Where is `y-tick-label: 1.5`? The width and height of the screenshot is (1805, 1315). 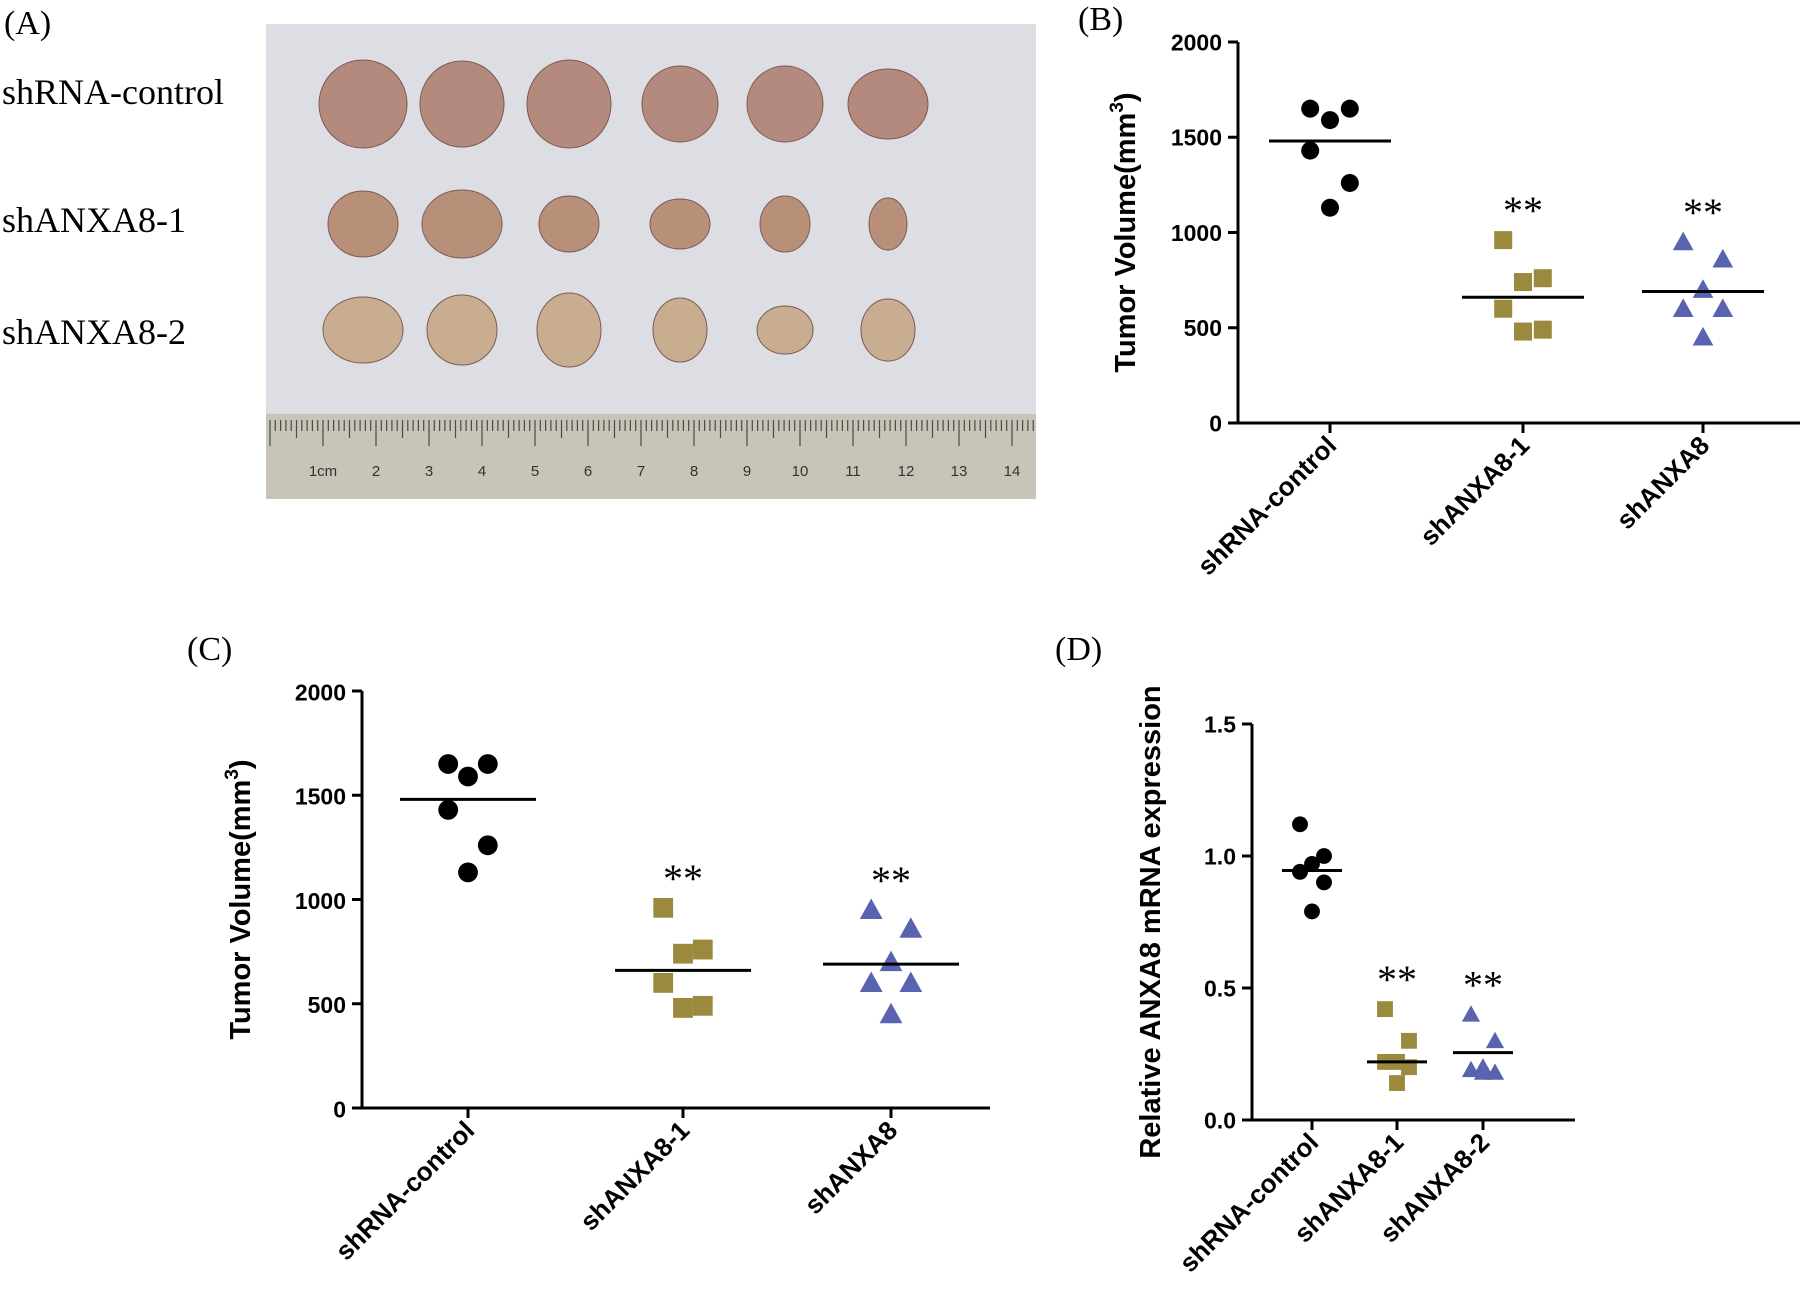 y-tick-label: 1.5 is located at coordinates (1220, 724).